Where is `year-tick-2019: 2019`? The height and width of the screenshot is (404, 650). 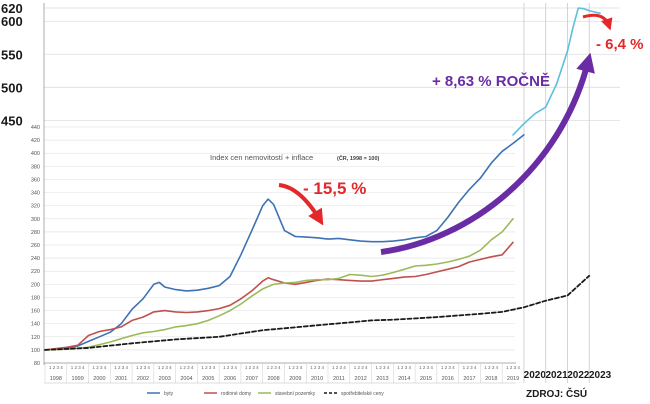 year-tick-2019: 2019 is located at coordinates (513, 379).